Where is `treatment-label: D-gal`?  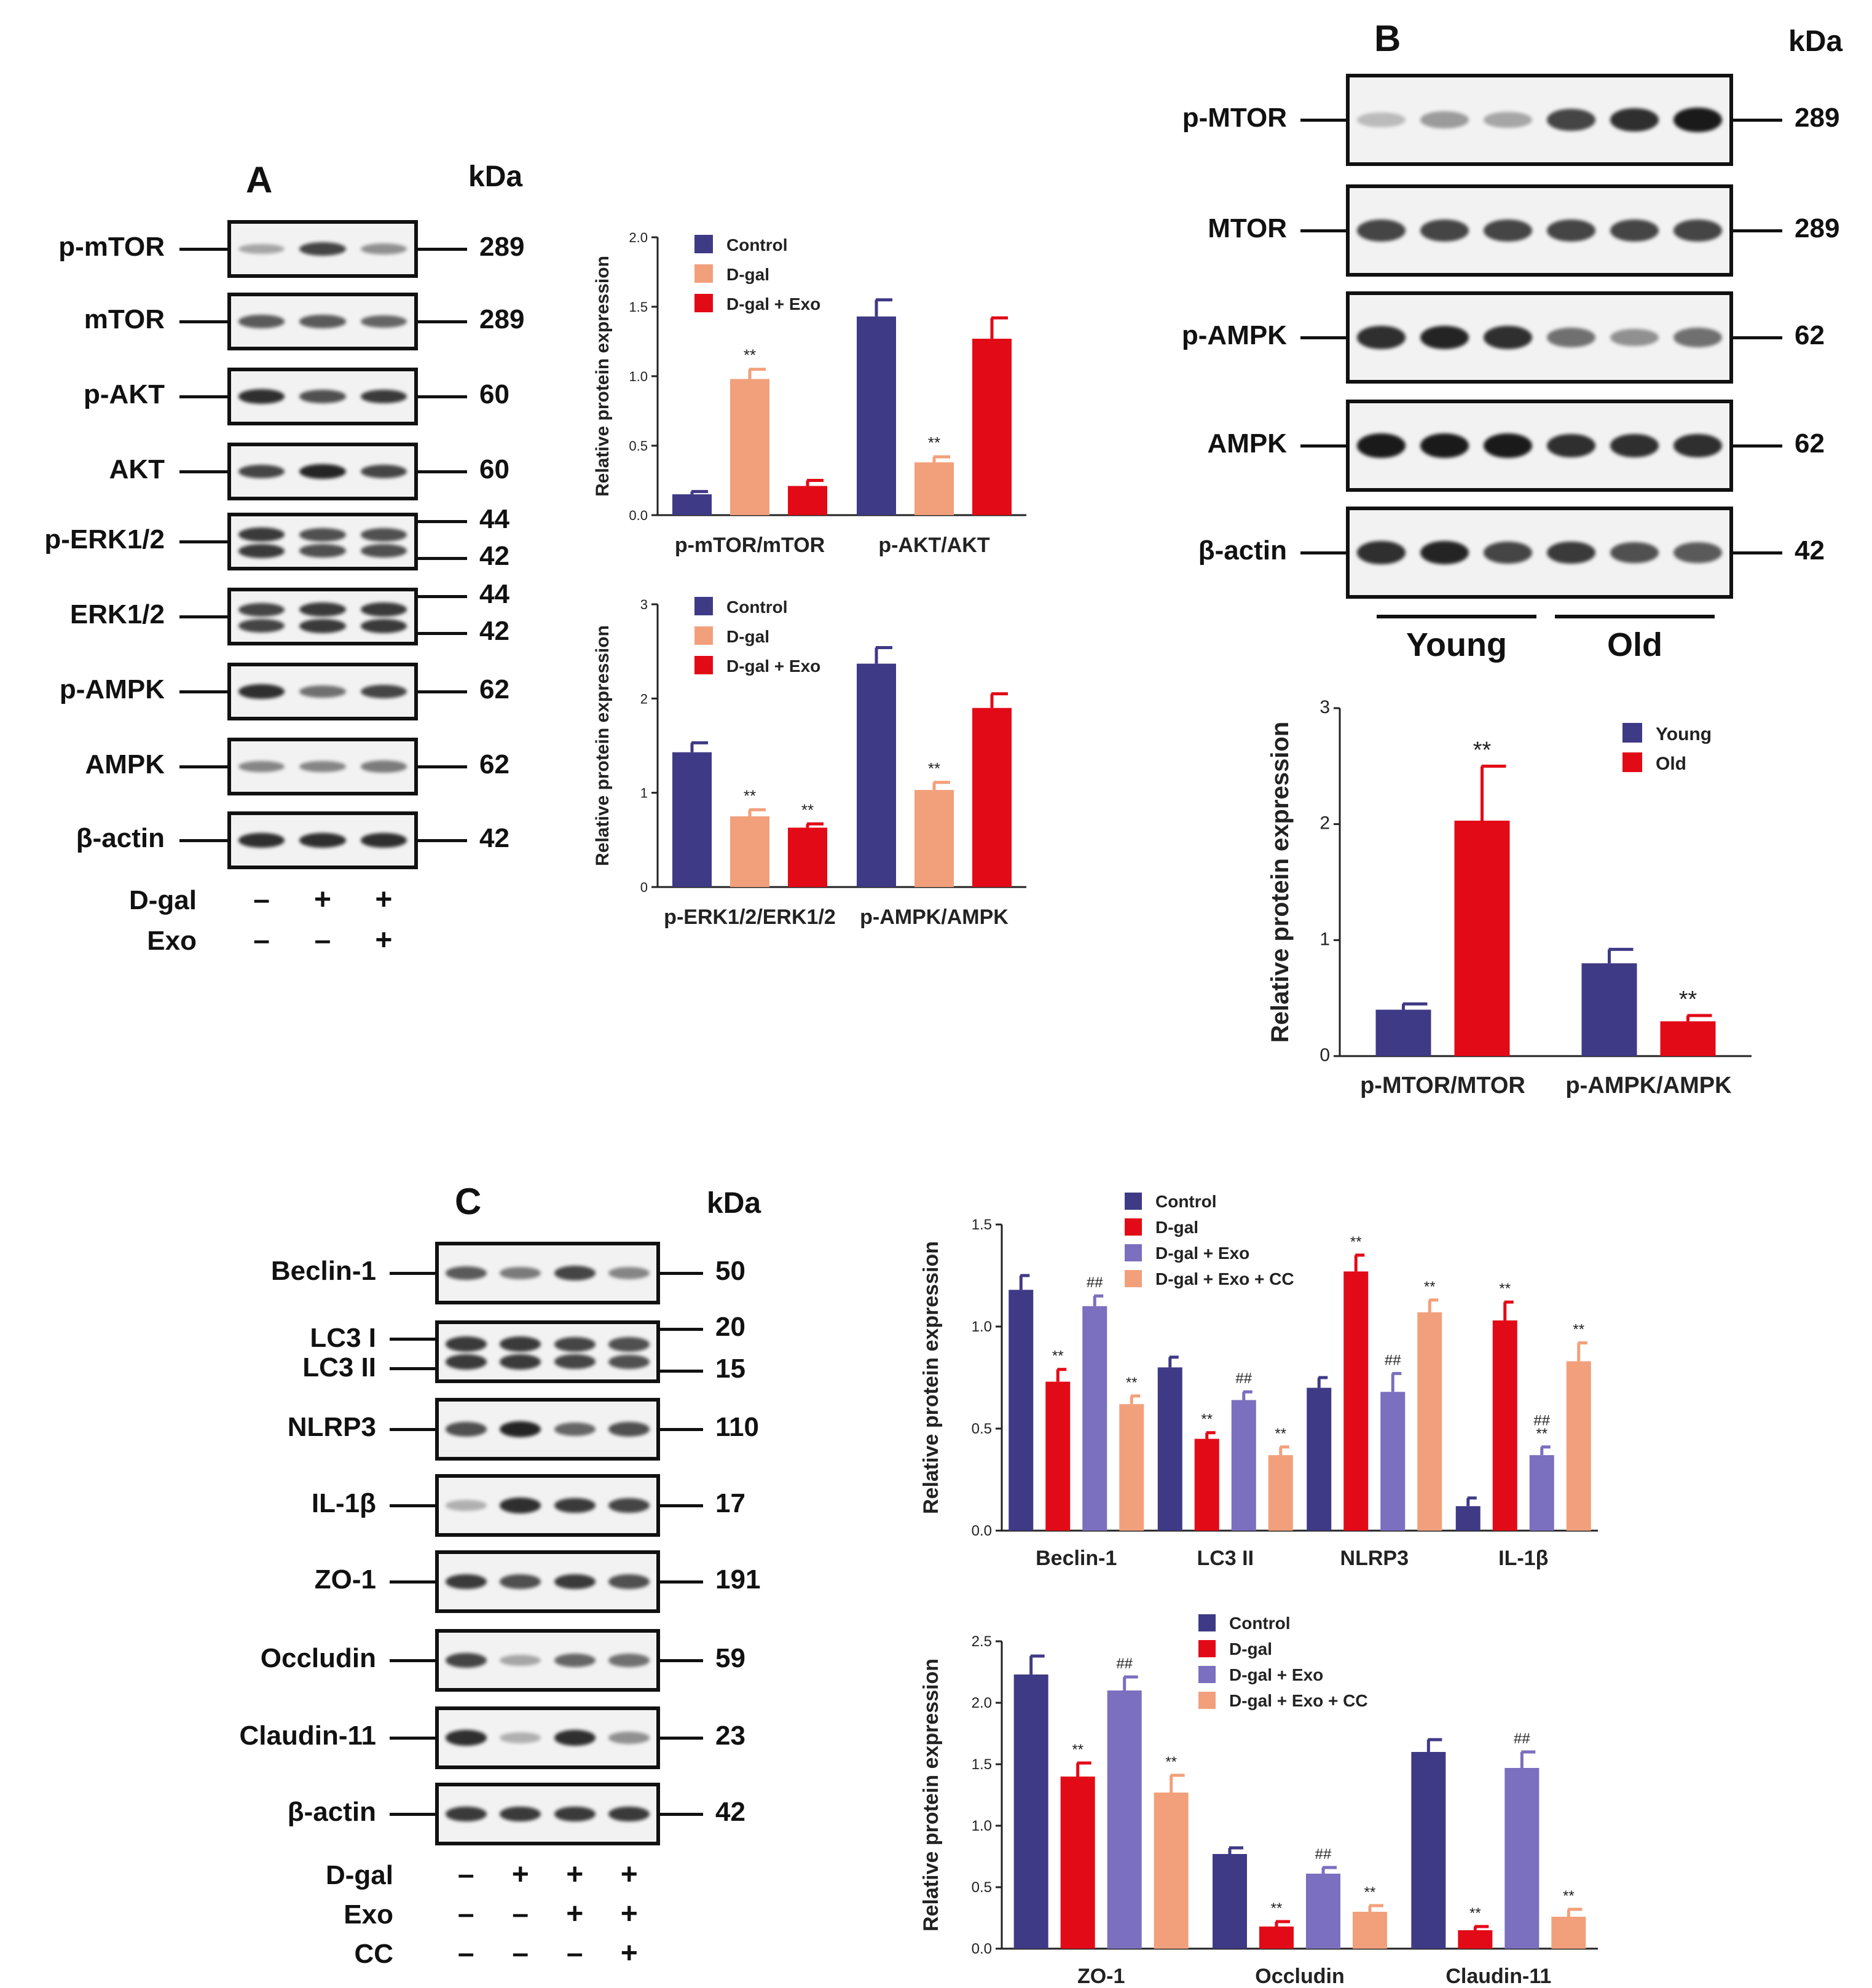
treatment-label: D-gal is located at coordinates (163, 900).